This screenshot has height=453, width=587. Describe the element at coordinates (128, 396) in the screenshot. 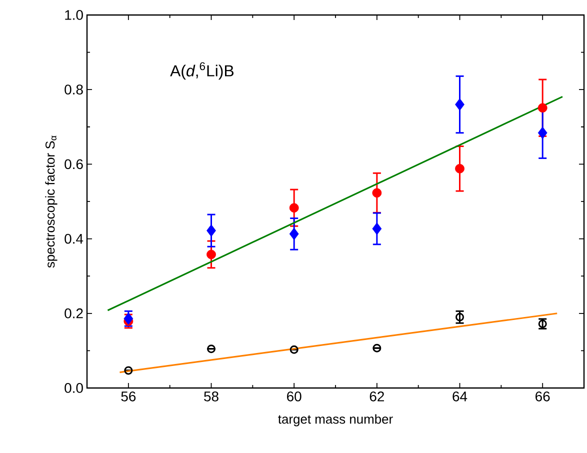

I see `x-tick-label: 56` at that location.